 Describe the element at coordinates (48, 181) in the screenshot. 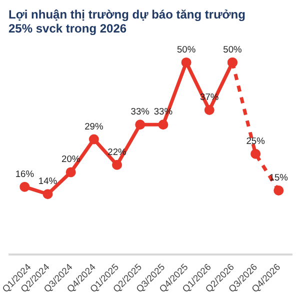

I see `data-label: 14%` at that location.